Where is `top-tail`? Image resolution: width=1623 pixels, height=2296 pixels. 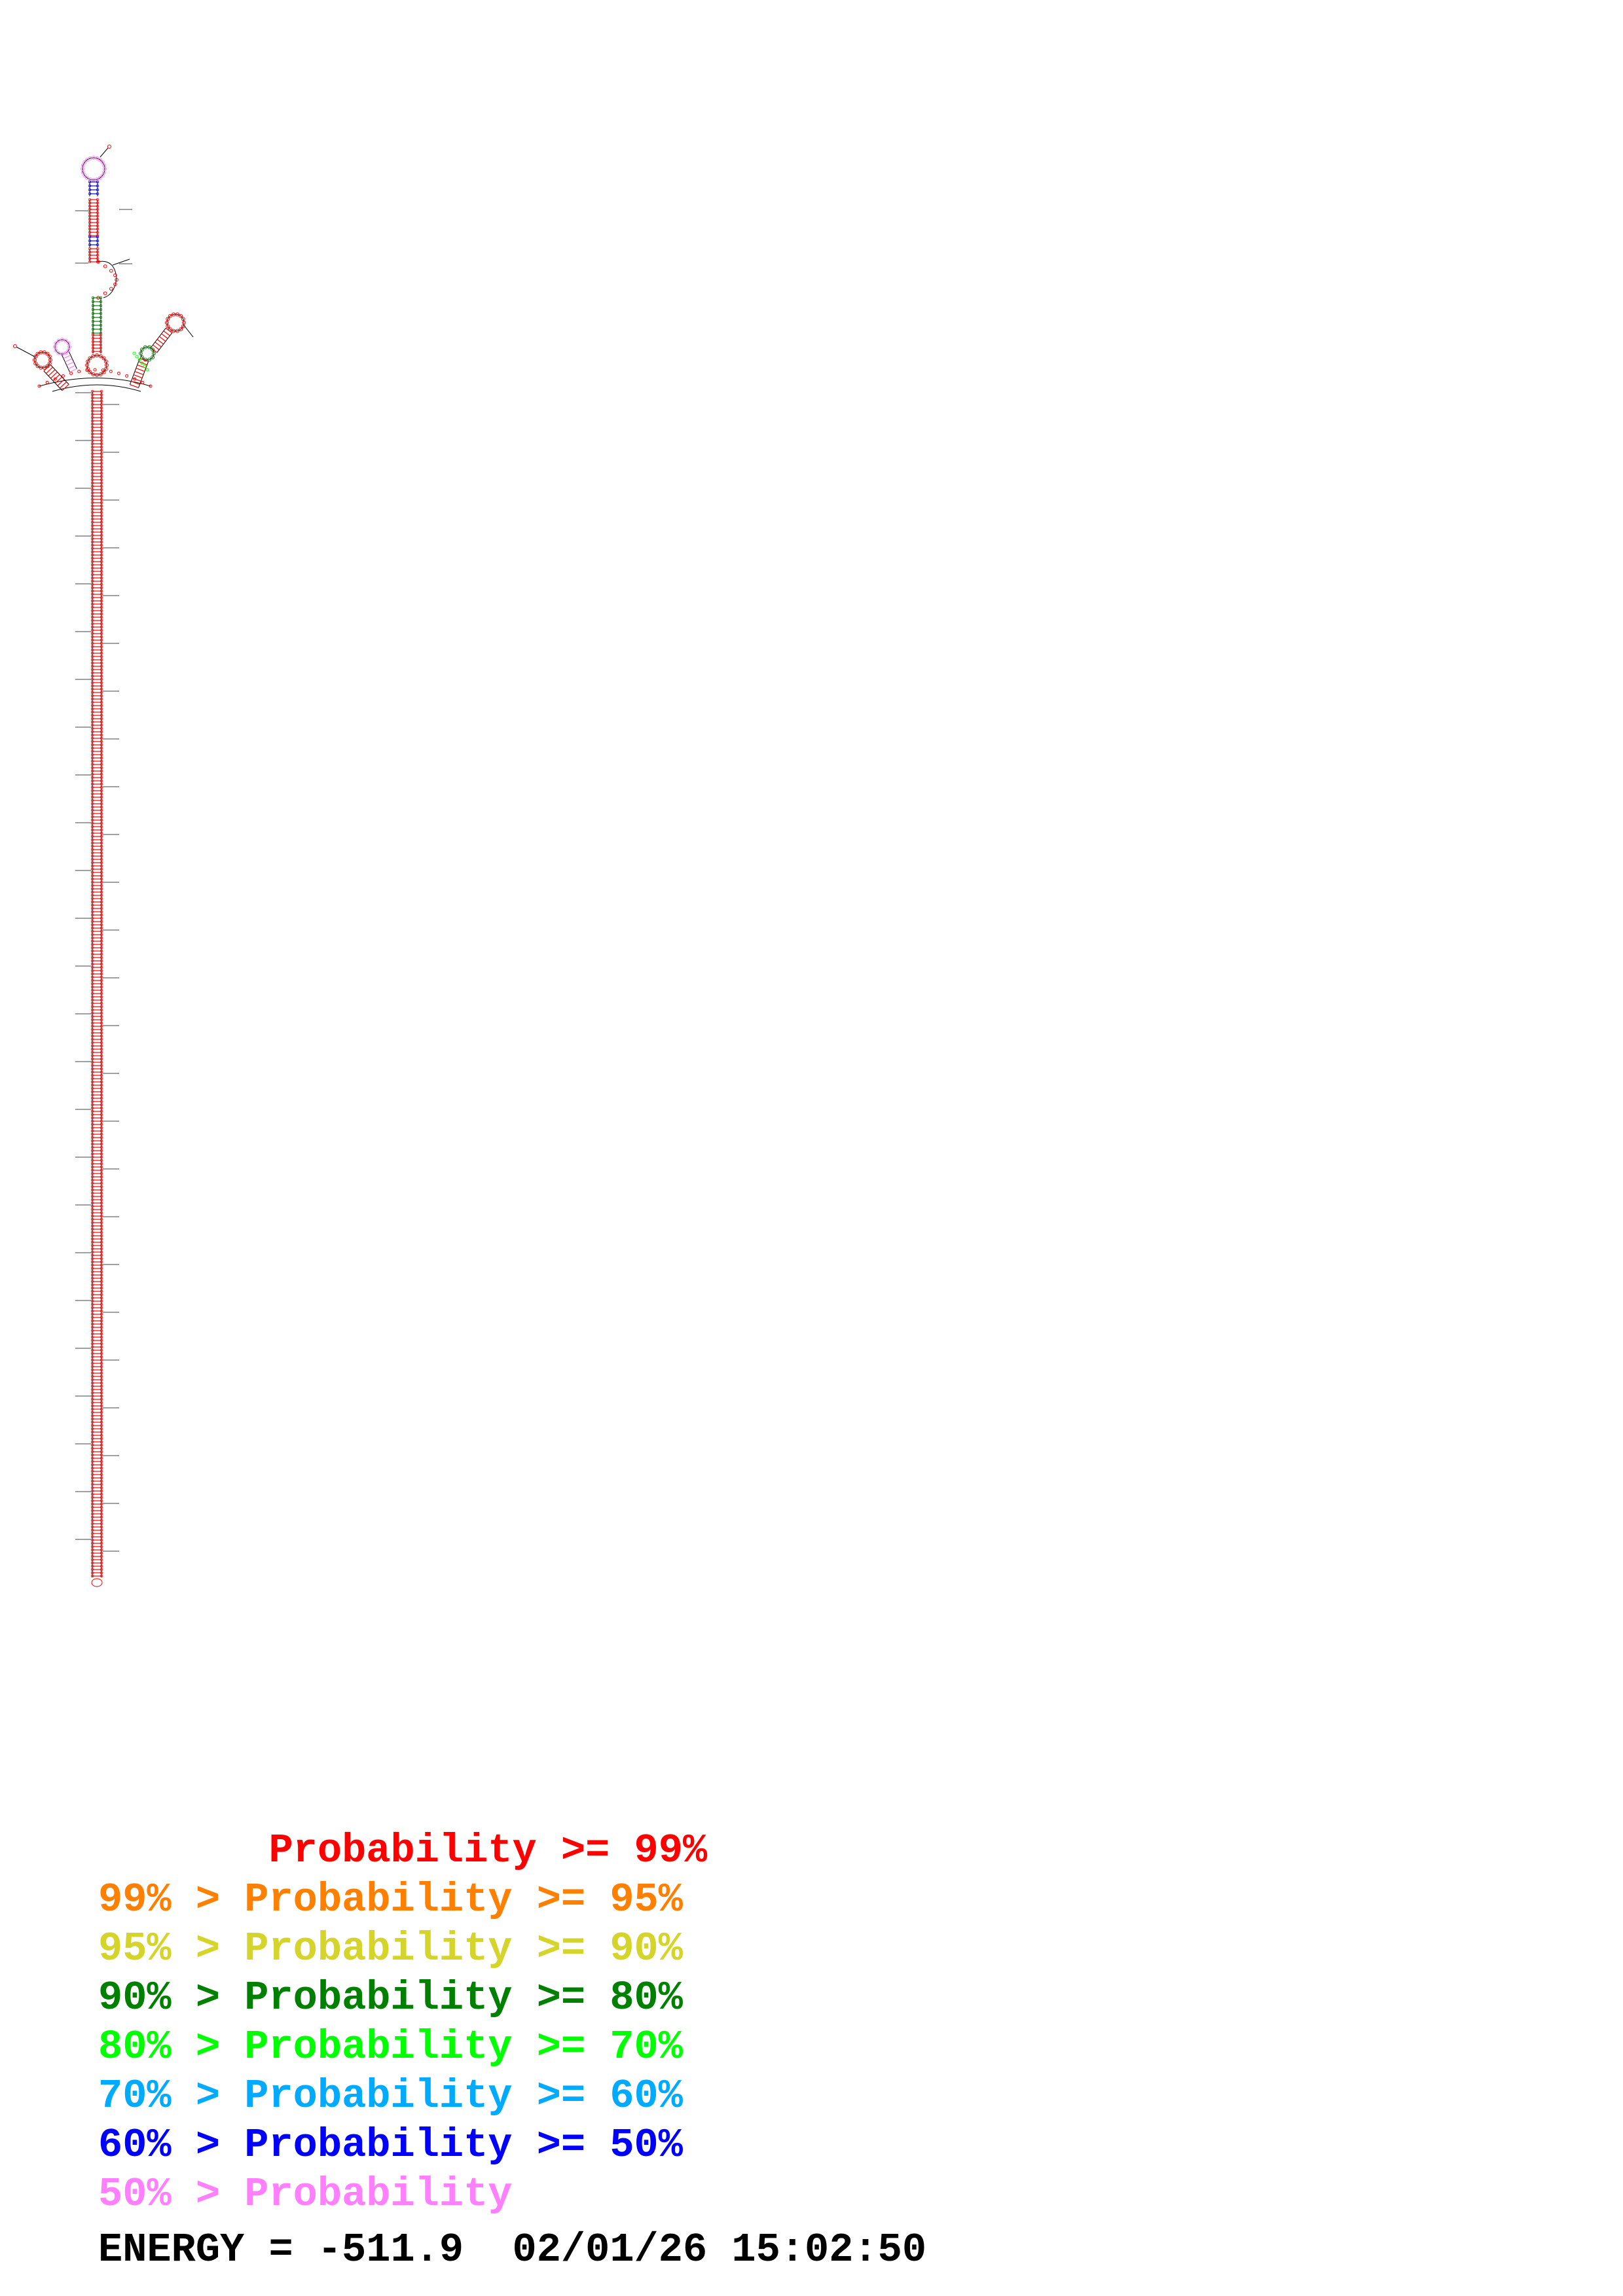 top-tail is located at coordinates (104, 152).